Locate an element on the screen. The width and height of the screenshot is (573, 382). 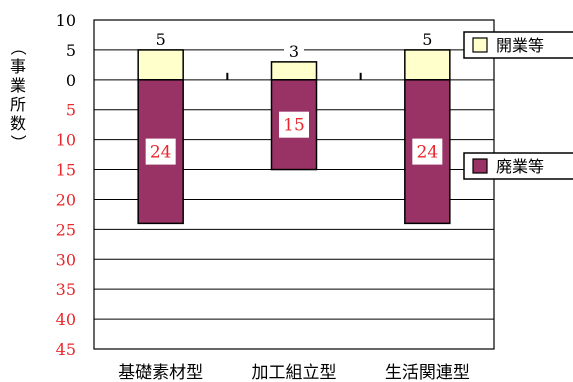
data-label-closing: 15 is located at coordinates (294, 126).